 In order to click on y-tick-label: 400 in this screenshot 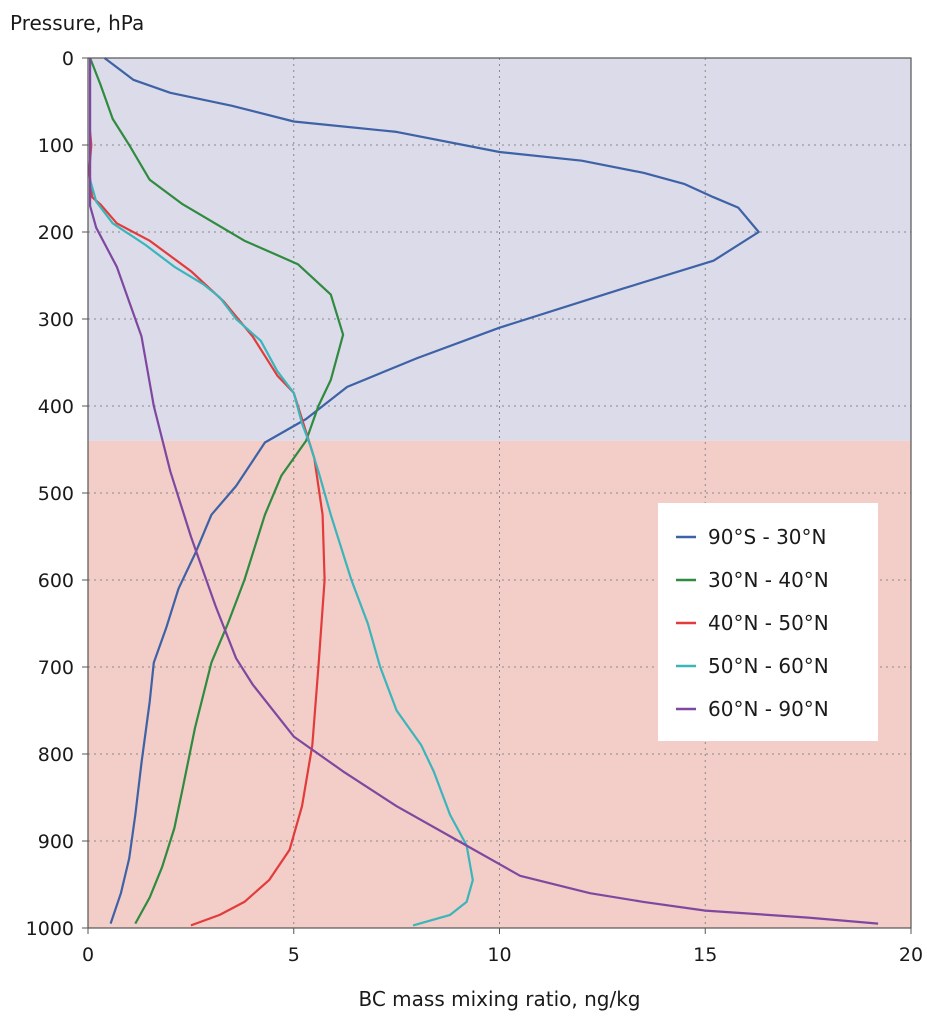, I will do `click(56, 407)`.